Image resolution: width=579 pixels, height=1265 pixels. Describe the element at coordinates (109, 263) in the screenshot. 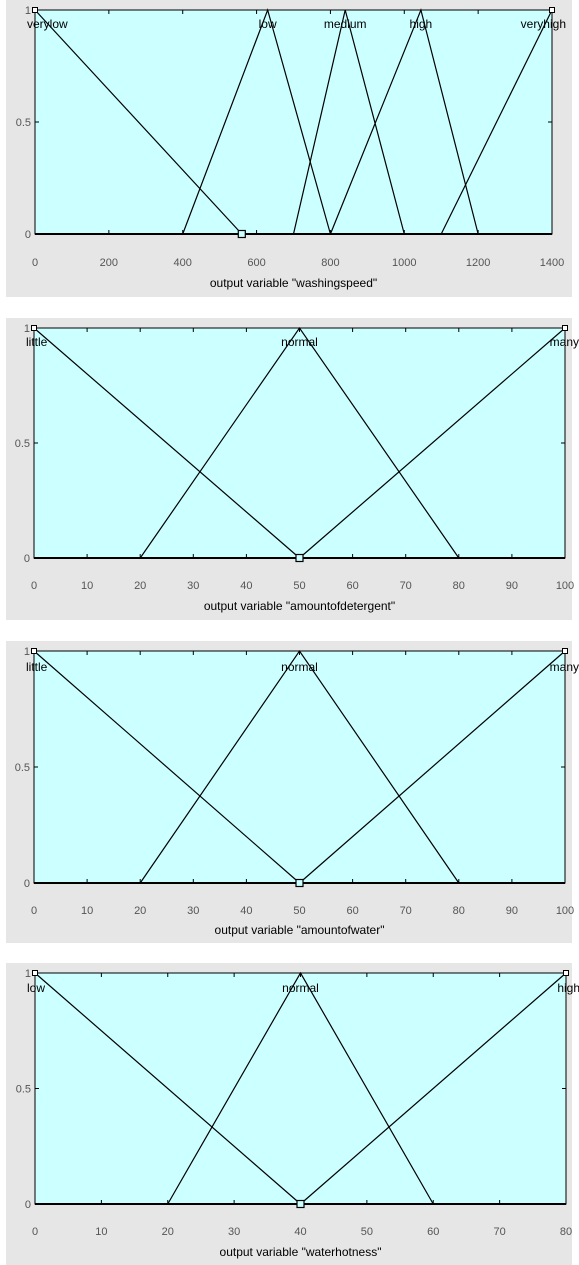

I see `x-tick-label: 200` at that location.